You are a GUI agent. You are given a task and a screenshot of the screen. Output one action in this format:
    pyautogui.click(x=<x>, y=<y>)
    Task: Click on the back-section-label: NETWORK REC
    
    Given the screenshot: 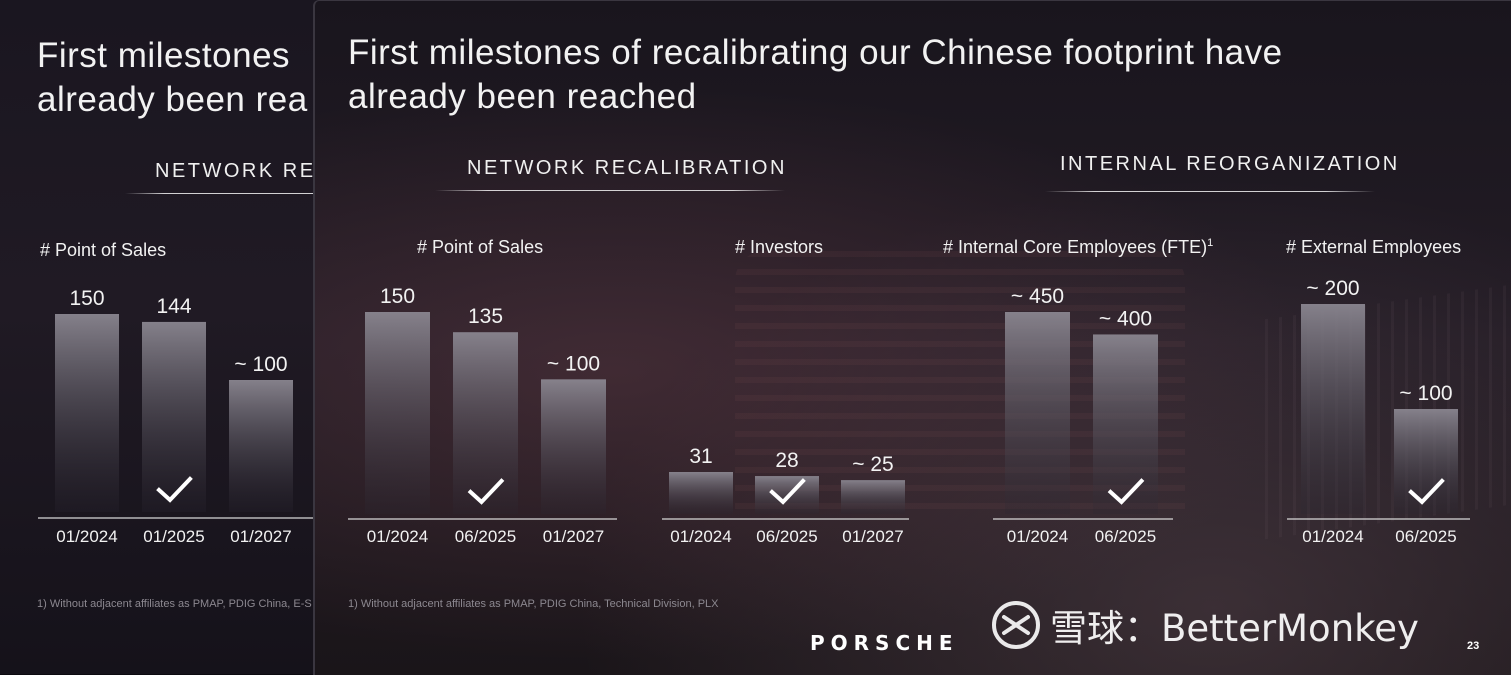 What is the action you would take?
    pyautogui.click(x=242, y=171)
    